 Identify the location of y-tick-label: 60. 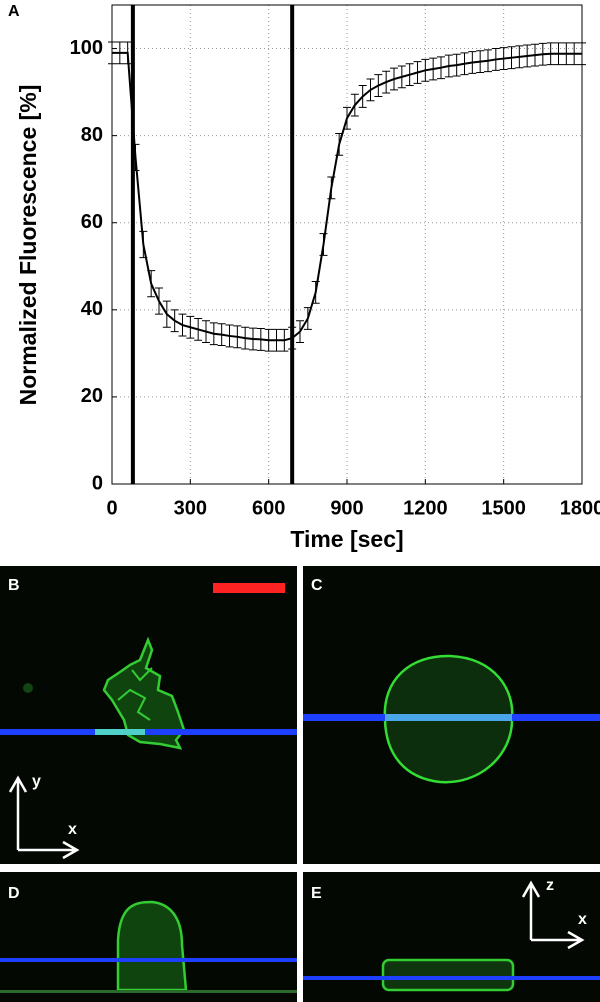
(92, 222).